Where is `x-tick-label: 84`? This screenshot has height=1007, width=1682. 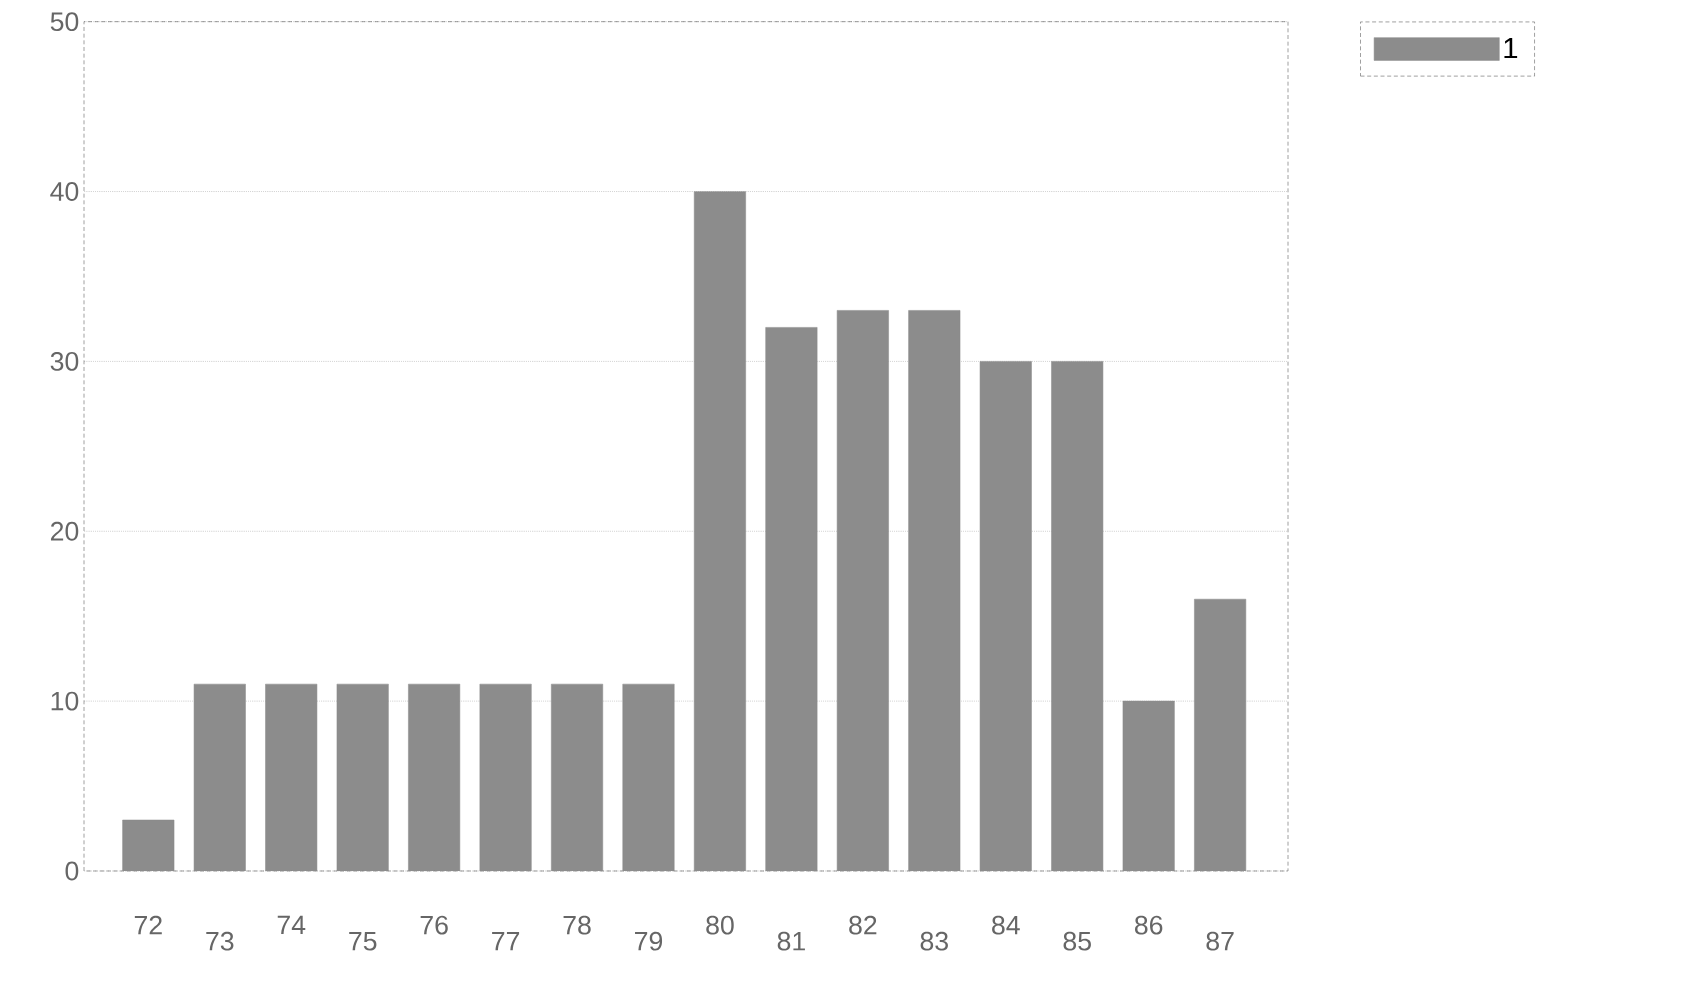 x-tick-label: 84 is located at coordinates (1006, 925).